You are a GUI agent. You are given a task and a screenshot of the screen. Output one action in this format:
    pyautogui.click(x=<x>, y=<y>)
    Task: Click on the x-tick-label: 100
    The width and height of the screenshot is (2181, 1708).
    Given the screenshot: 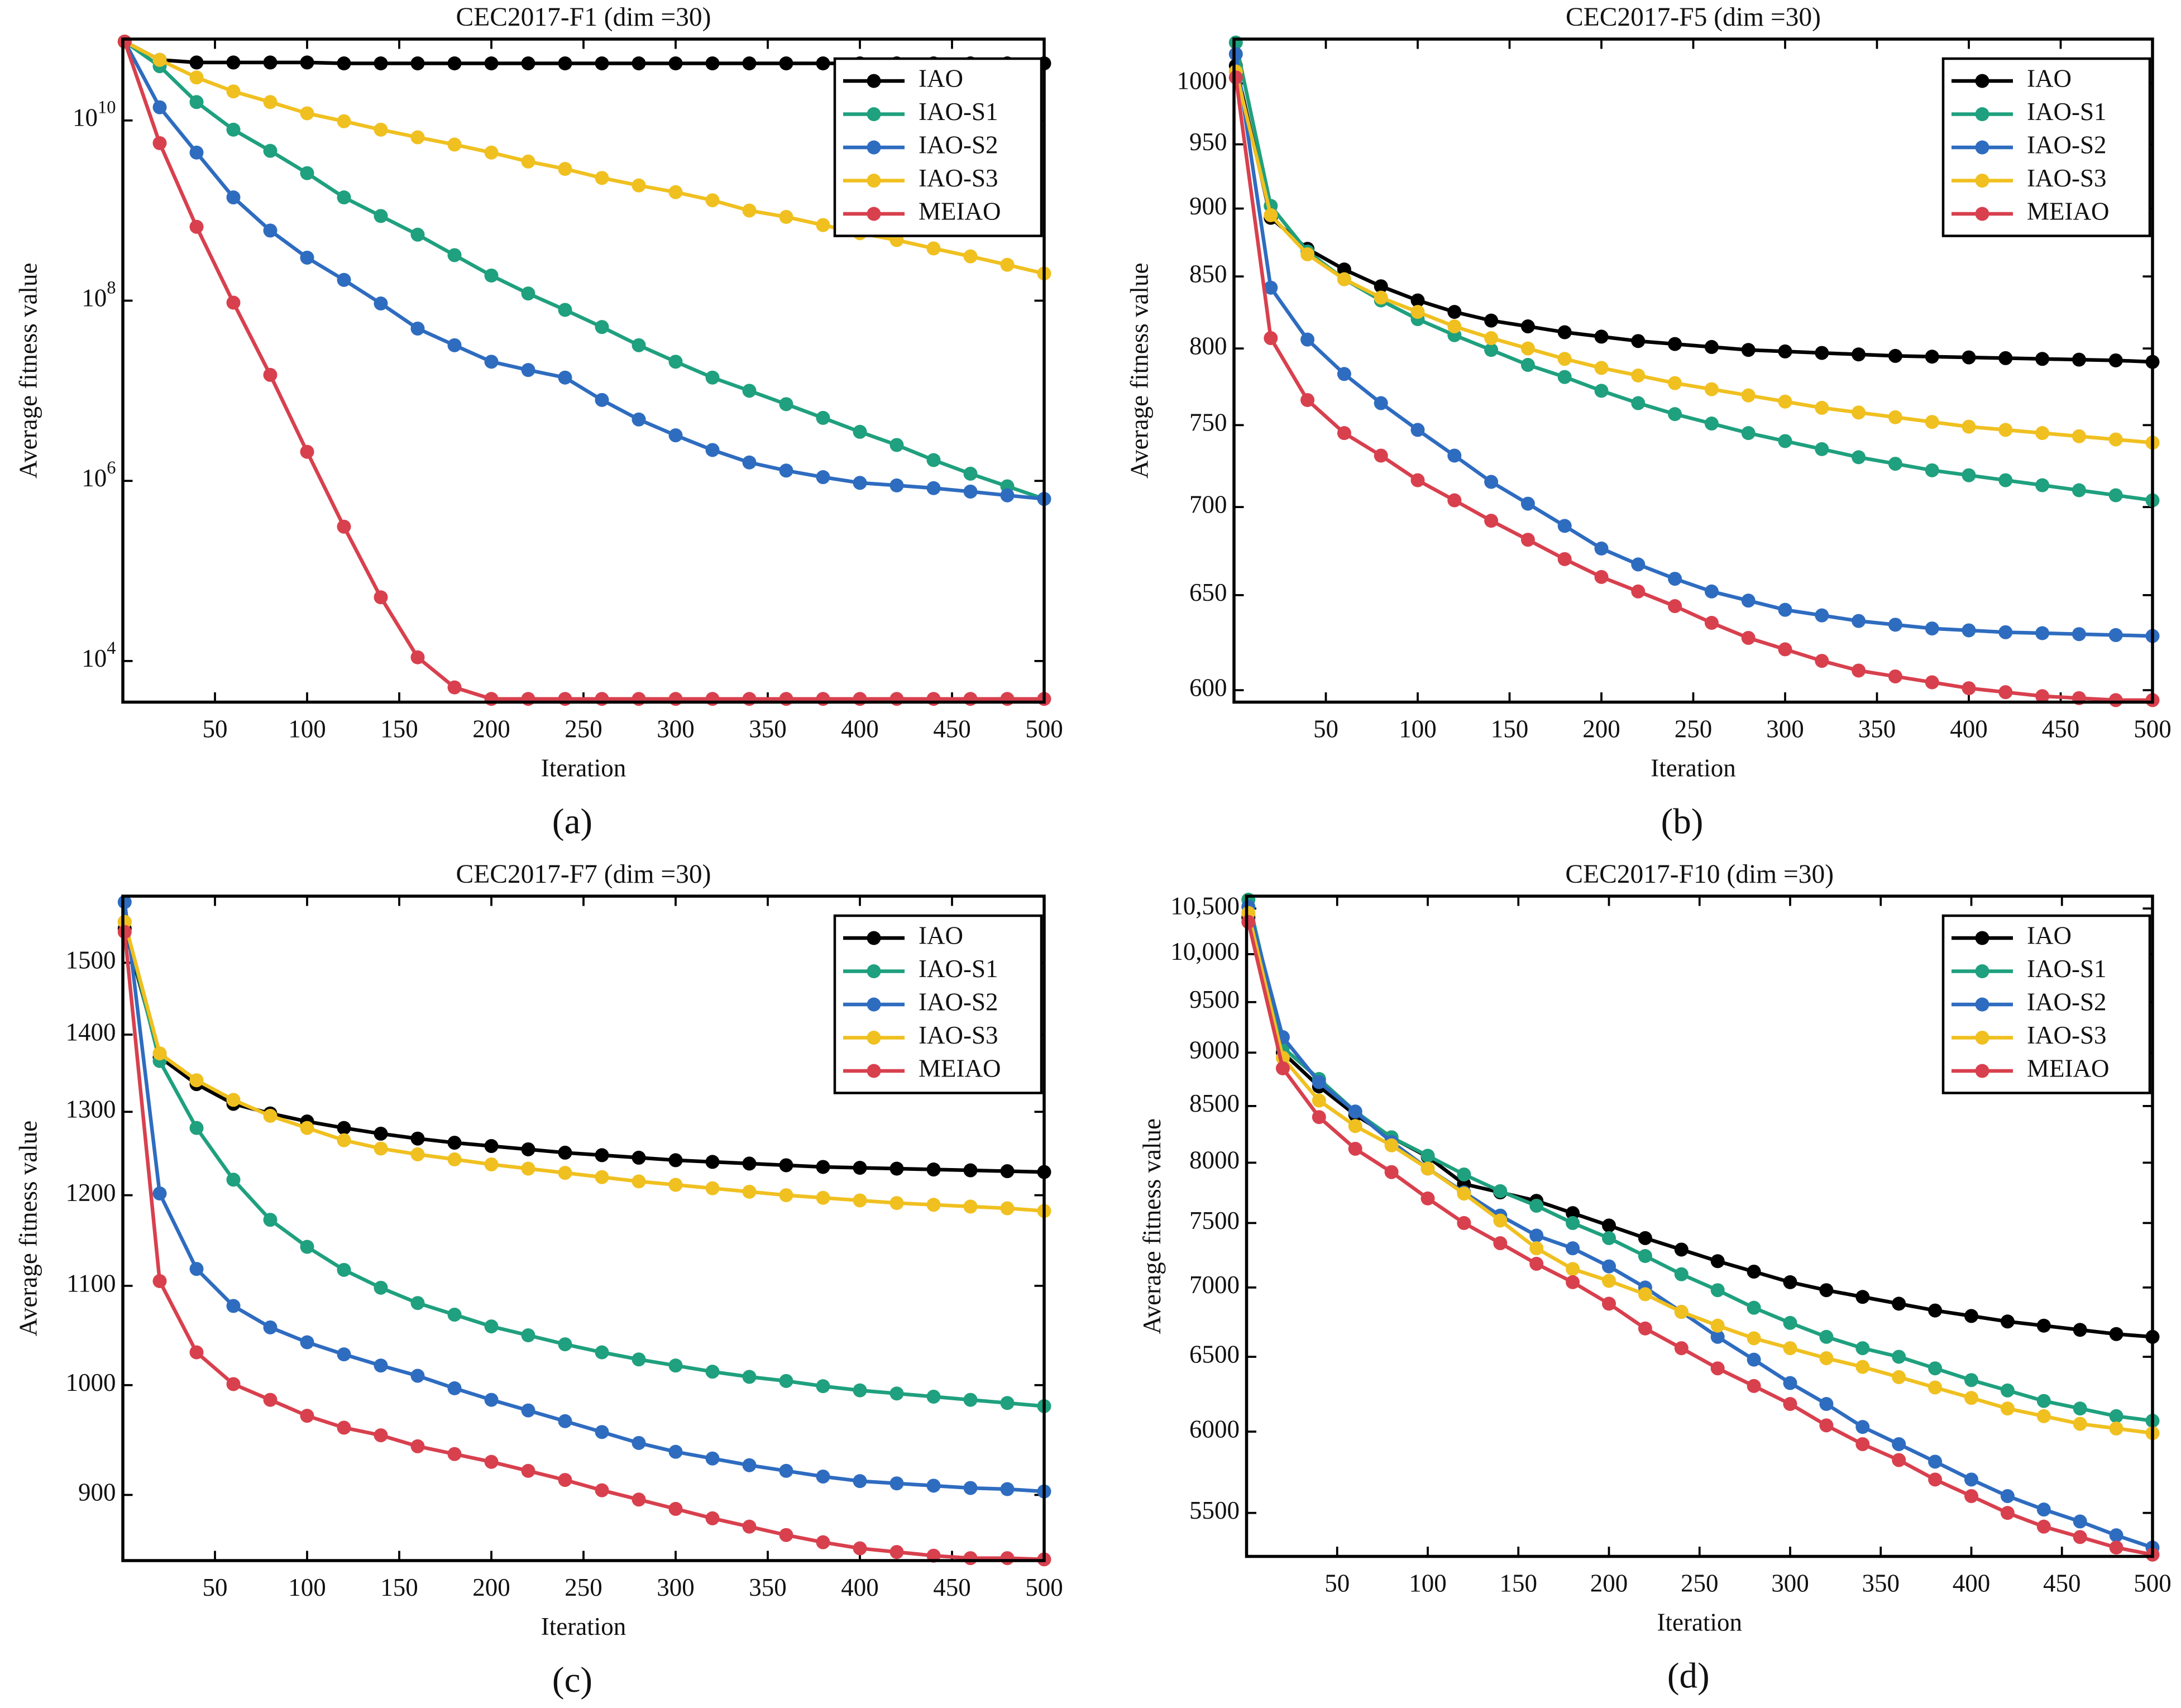 What is the action you would take?
    pyautogui.click(x=1418, y=729)
    